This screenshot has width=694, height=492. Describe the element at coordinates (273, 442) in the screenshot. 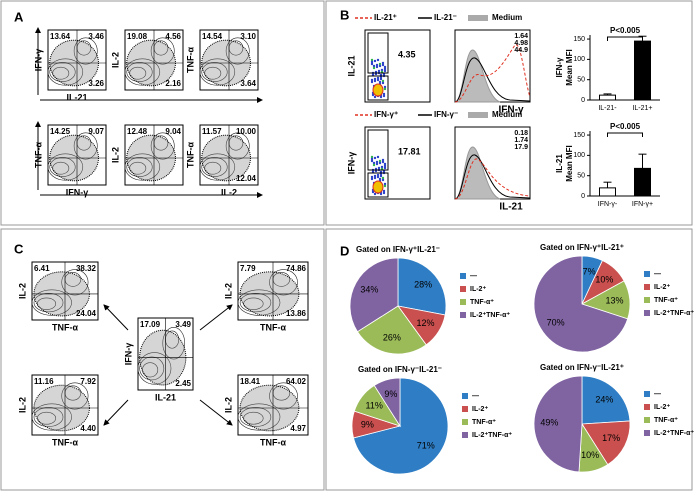

I see `x-axis-label: TNF-α` at that location.